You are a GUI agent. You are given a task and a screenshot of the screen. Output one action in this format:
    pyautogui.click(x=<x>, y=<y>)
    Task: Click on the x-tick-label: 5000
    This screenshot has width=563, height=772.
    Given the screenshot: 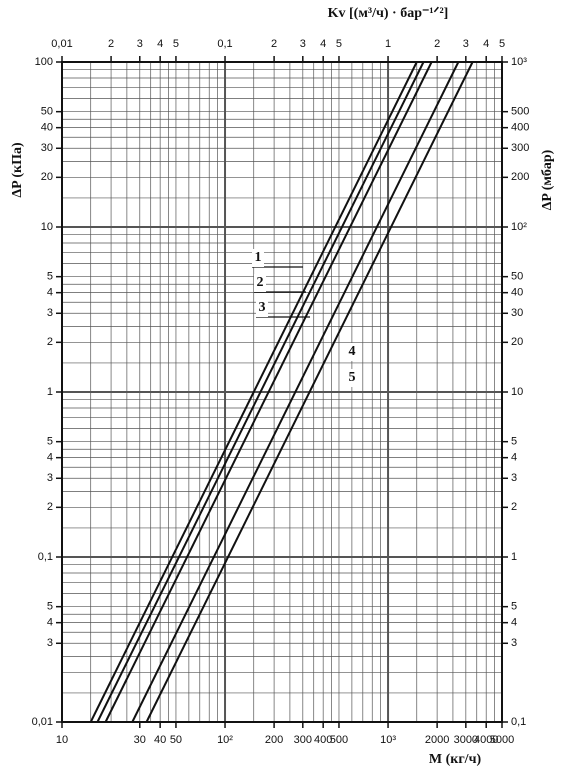 What is the action you would take?
    pyautogui.click(x=502, y=740)
    